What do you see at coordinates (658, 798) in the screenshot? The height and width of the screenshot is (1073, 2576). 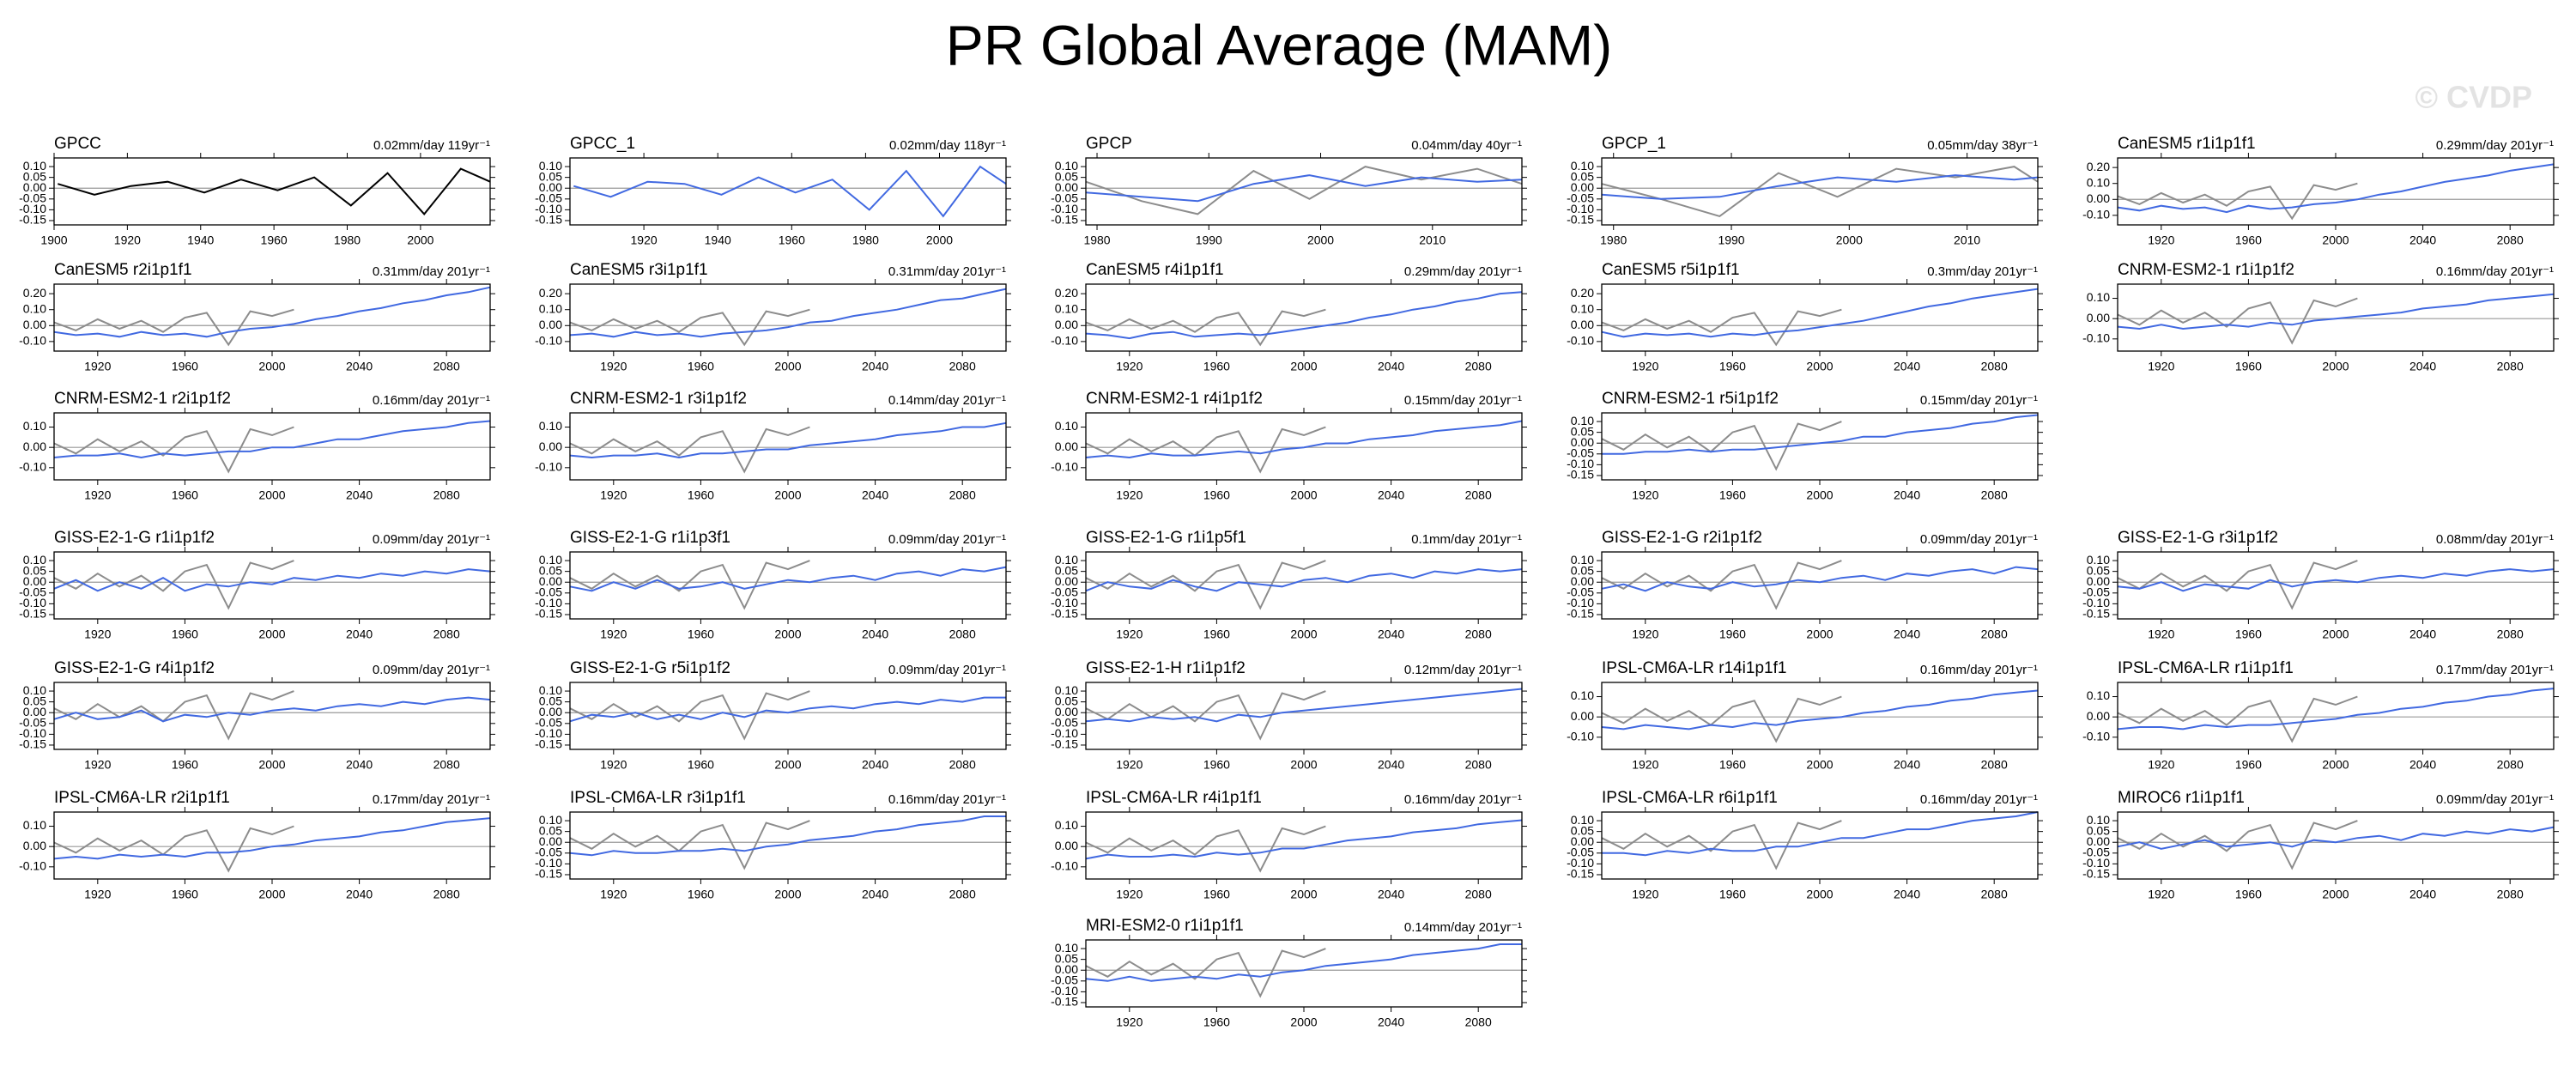 I see `panel-title: IPSL-CM6A-LR r3i1p1f1` at bounding box center [658, 798].